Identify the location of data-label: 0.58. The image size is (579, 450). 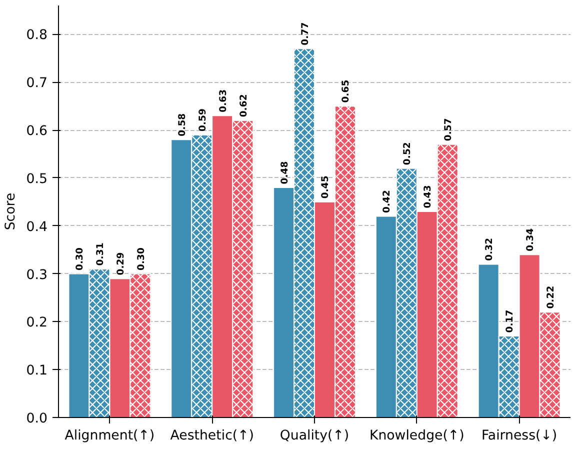
(182, 124).